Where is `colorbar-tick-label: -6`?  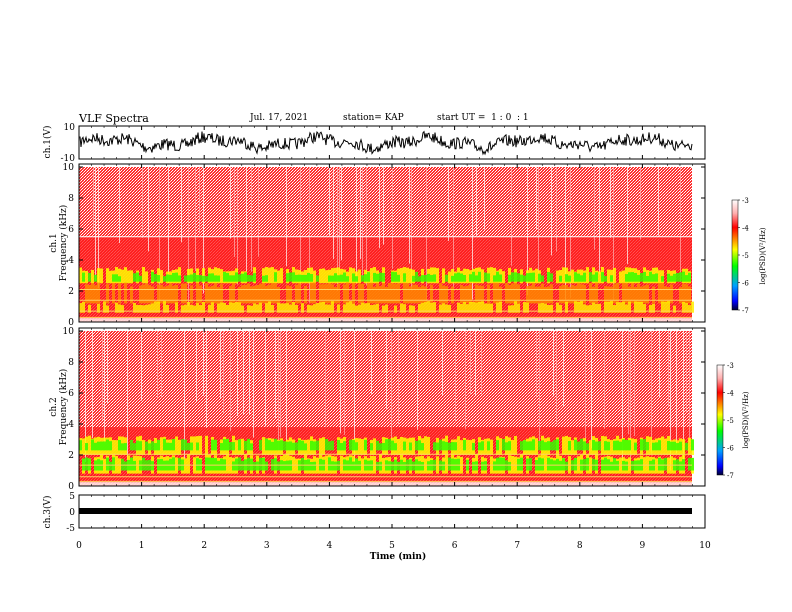
colorbar-tick-label: -6 is located at coordinates (730, 449).